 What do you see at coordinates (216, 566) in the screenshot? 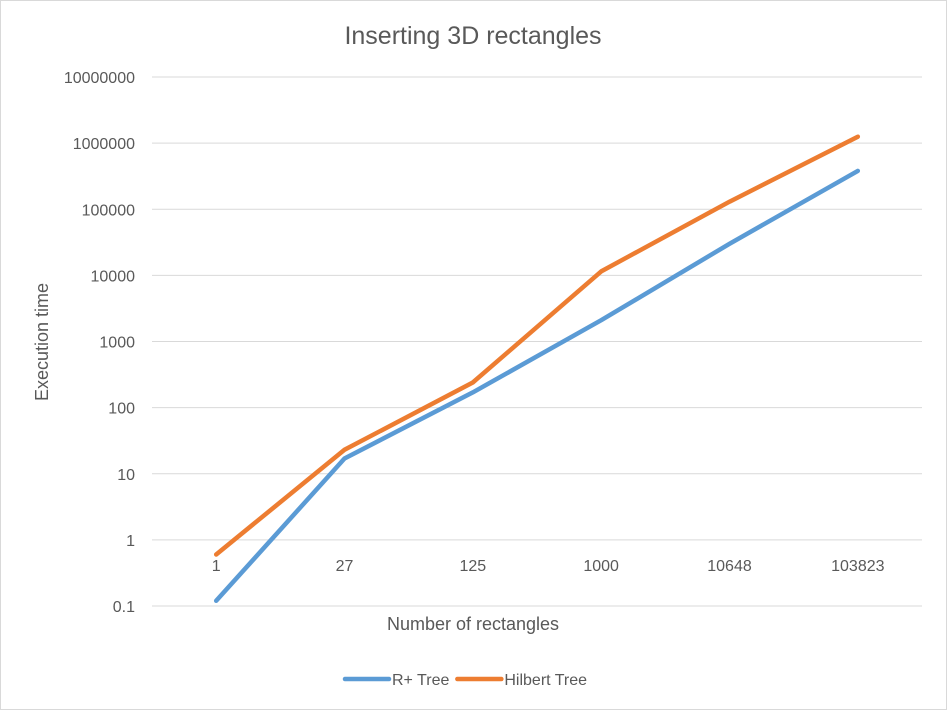
I see `x-tick-label: 1` at bounding box center [216, 566].